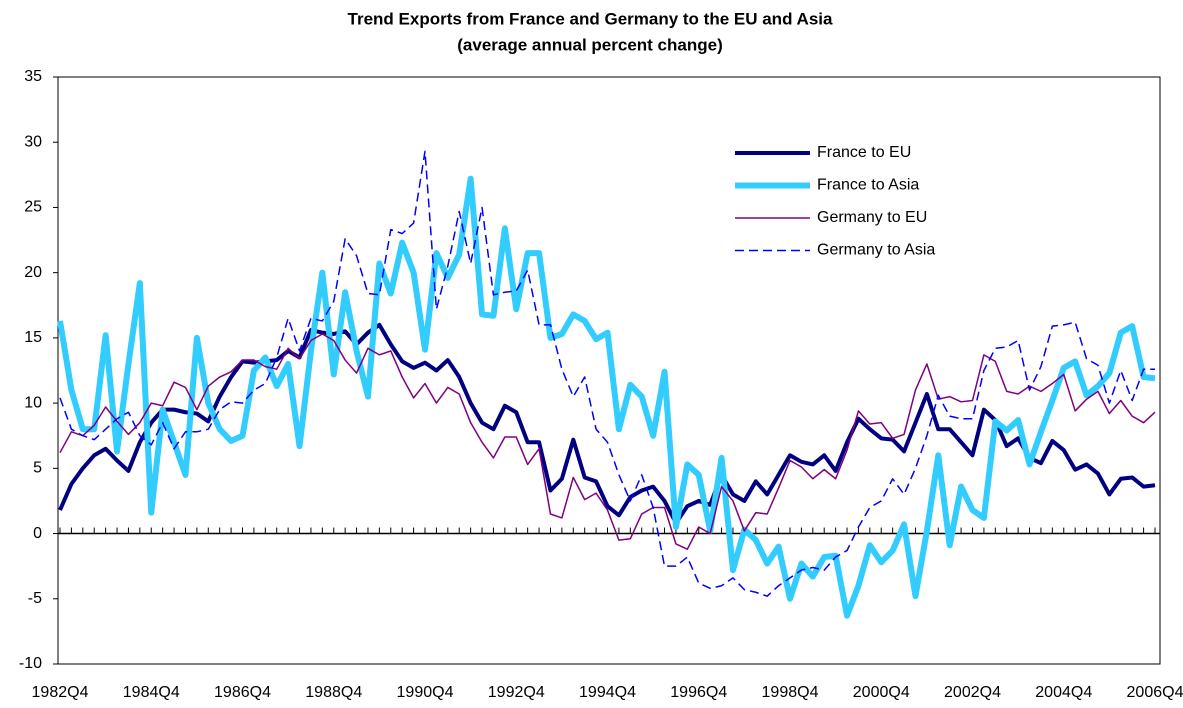 This screenshot has height=708, width=1183. Describe the element at coordinates (876, 250) in the screenshot. I see `legend-label: Germany to Asia` at that location.